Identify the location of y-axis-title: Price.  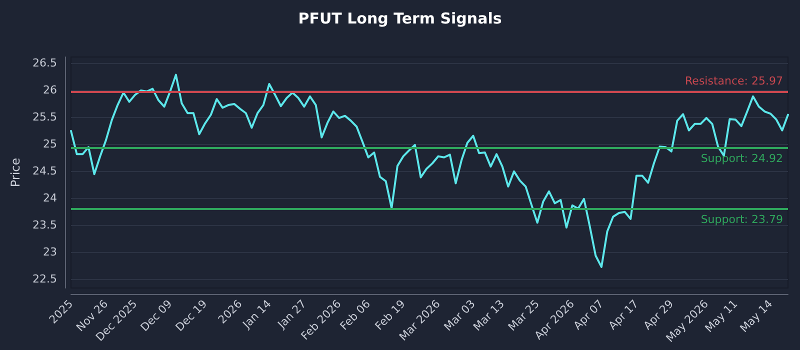
(15, 173).